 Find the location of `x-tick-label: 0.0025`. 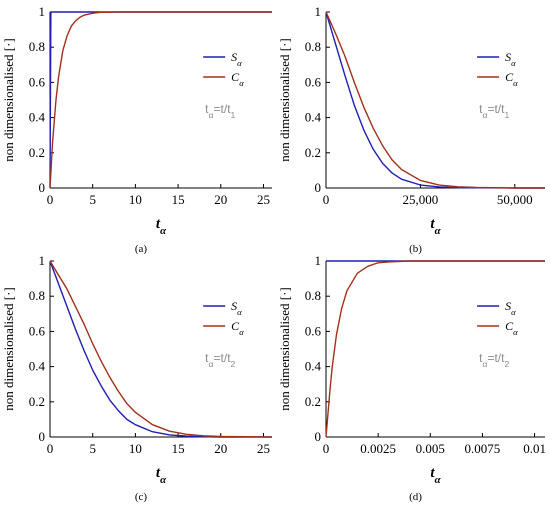

x-tick-label: 0.0025 is located at coordinates (378, 448).